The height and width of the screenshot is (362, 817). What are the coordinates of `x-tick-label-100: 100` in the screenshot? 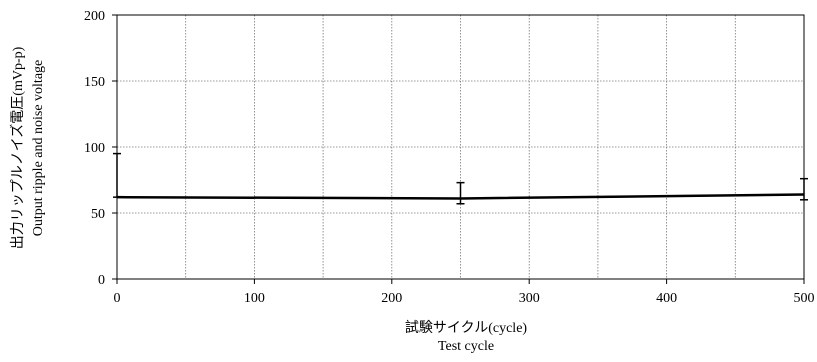 It's located at (254, 298).